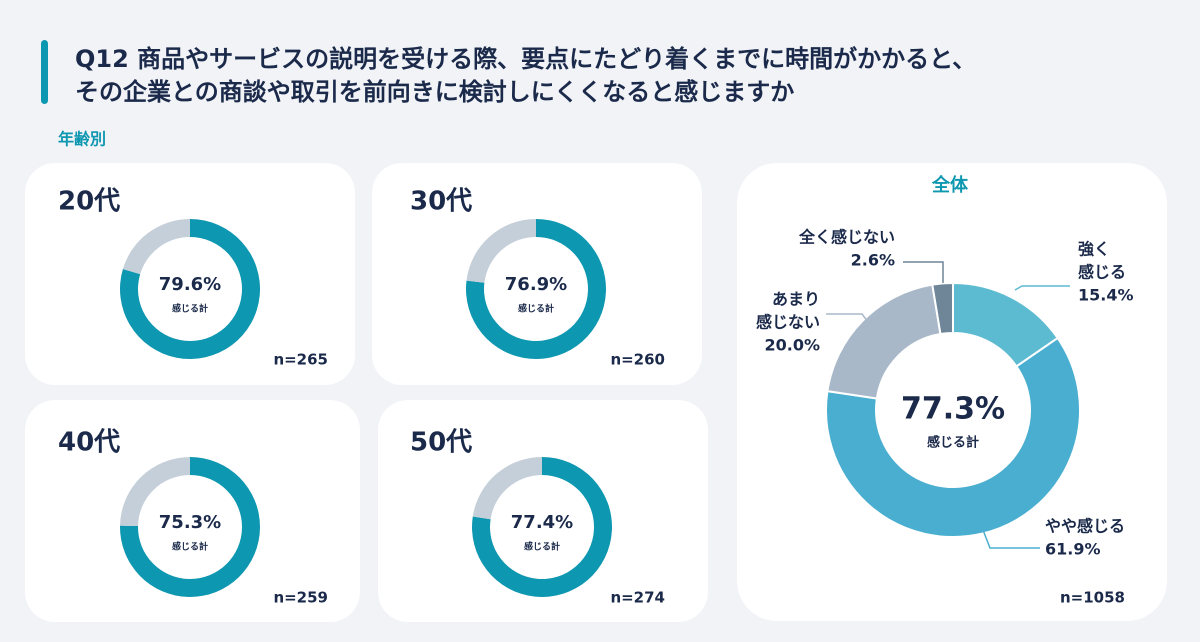  What do you see at coordinates (1102, 272) in the screenshot?
I see `category-label: 感じる` at bounding box center [1102, 272].